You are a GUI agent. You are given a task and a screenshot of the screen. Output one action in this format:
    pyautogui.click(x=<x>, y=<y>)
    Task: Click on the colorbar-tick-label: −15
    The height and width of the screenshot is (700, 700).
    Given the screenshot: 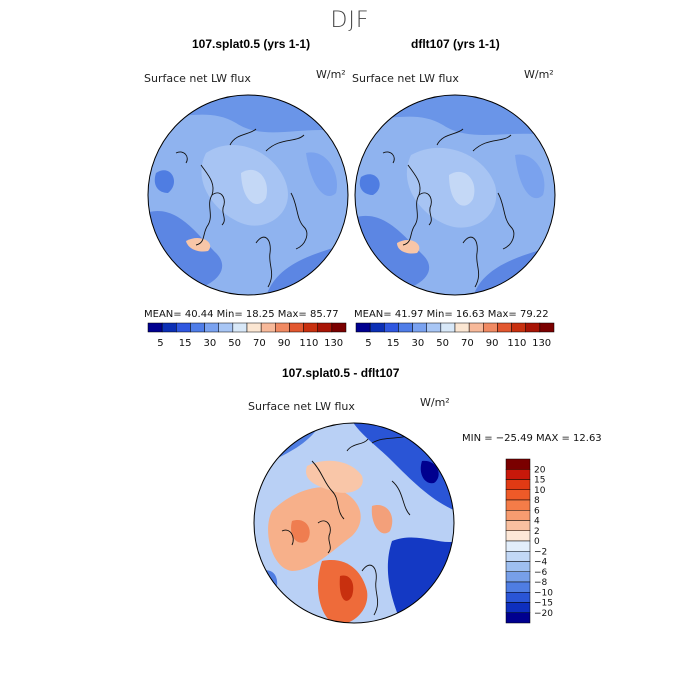 What is the action you would take?
    pyautogui.click(x=543, y=604)
    